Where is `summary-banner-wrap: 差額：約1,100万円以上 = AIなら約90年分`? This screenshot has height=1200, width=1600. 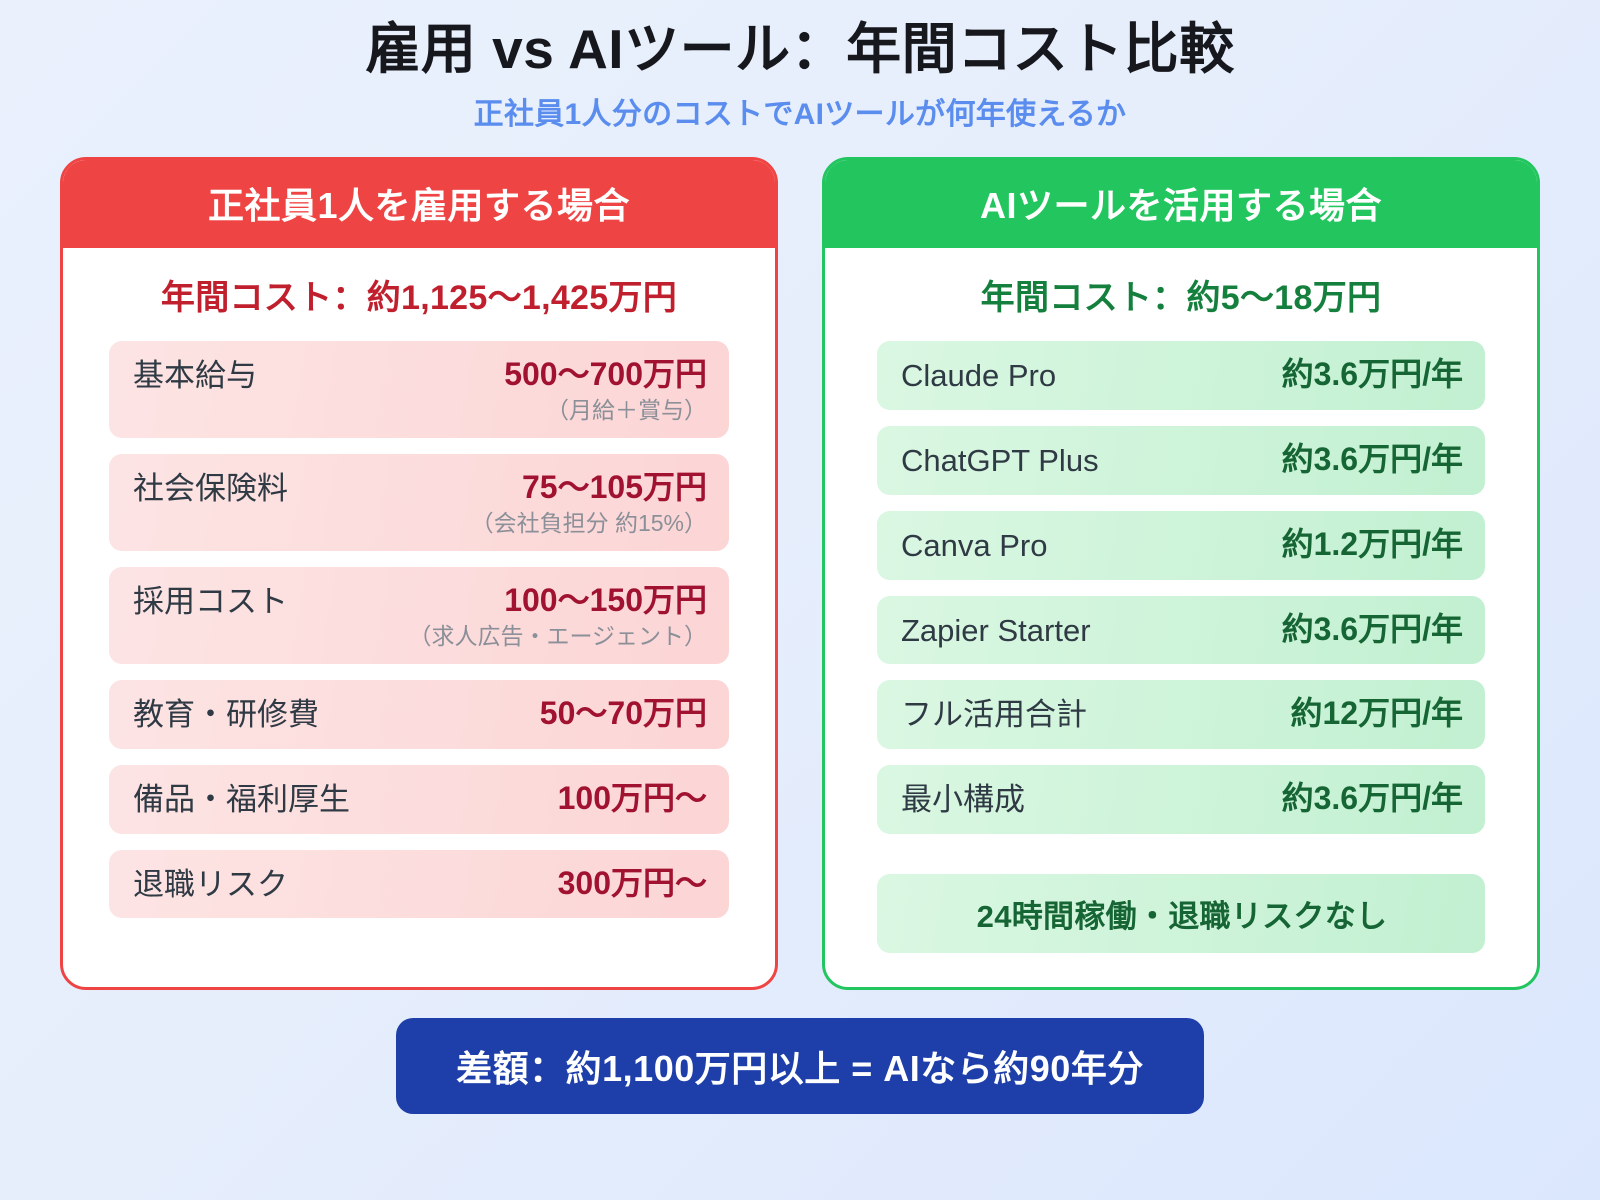 summary-banner-wrap: 差額：約1,100万円以上 = AIなら約90年分 is located at coordinates (800, 1065).